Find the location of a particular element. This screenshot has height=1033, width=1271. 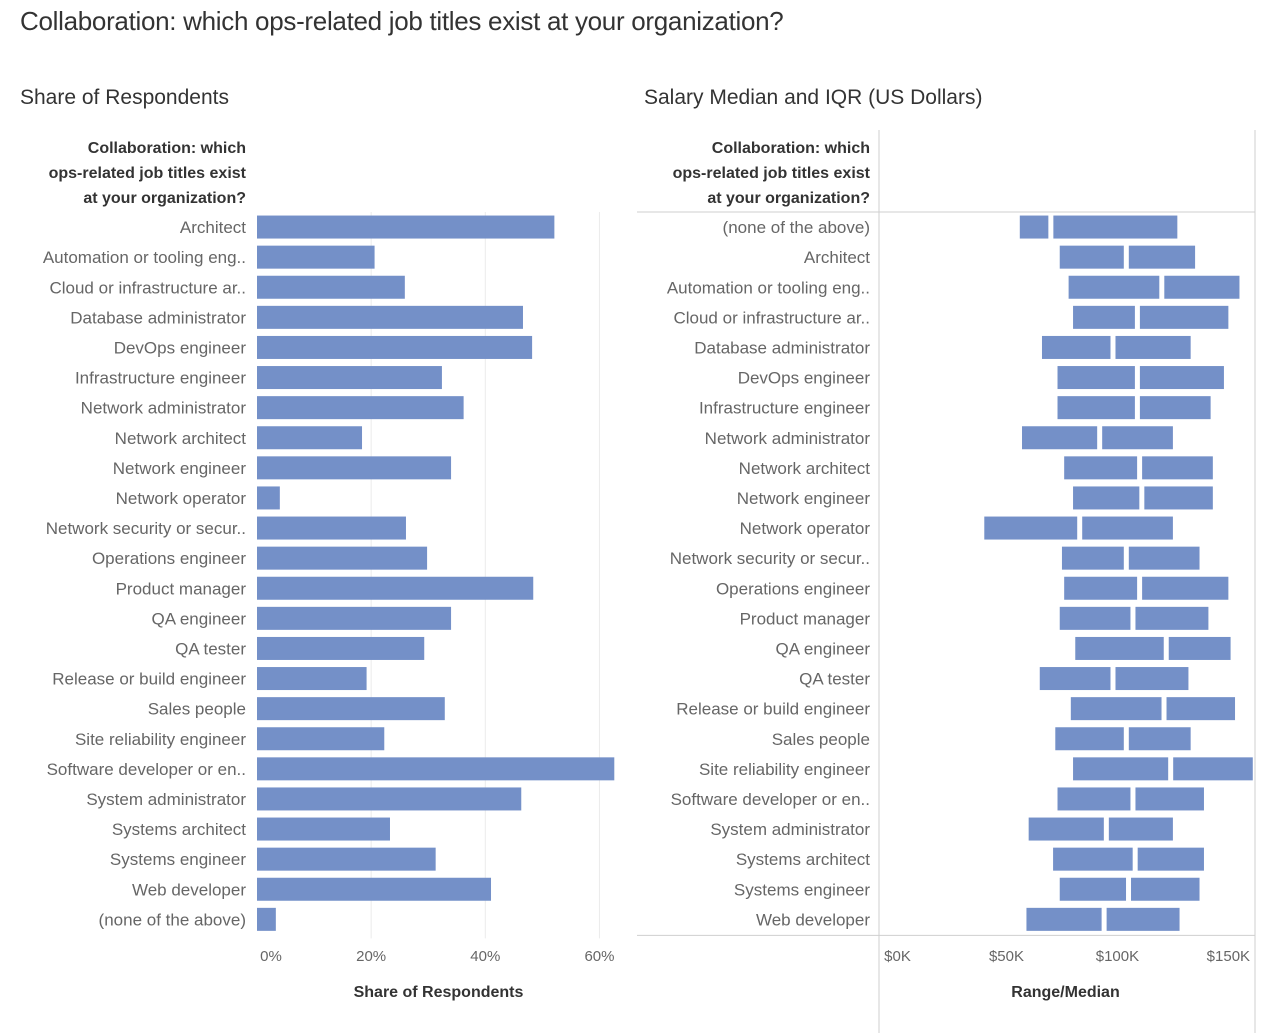

salary-category-label: Network administrator is located at coordinates (788, 438).